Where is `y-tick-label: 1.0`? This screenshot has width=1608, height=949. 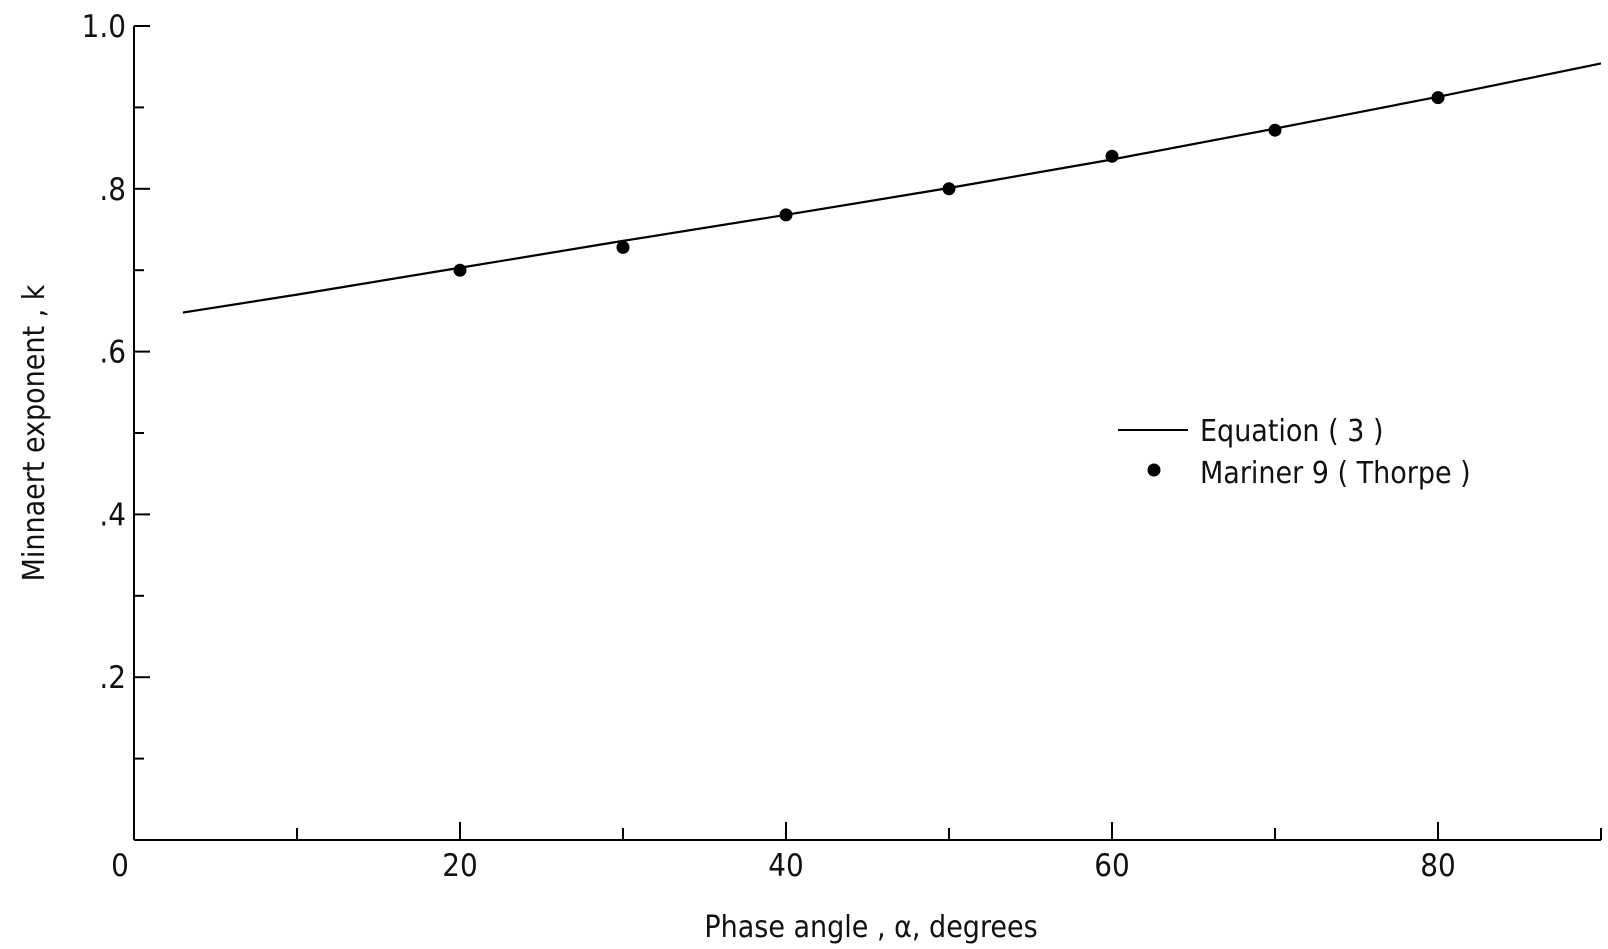 y-tick-label: 1.0 is located at coordinates (104, 27).